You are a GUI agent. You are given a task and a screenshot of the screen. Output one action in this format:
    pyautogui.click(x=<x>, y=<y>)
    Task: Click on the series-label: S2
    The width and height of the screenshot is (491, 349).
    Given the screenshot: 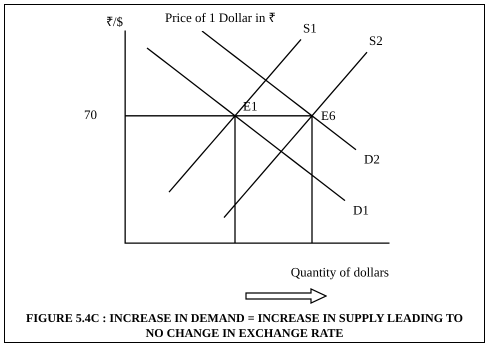 What is the action you would take?
    pyautogui.click(x=376, y=40)
    